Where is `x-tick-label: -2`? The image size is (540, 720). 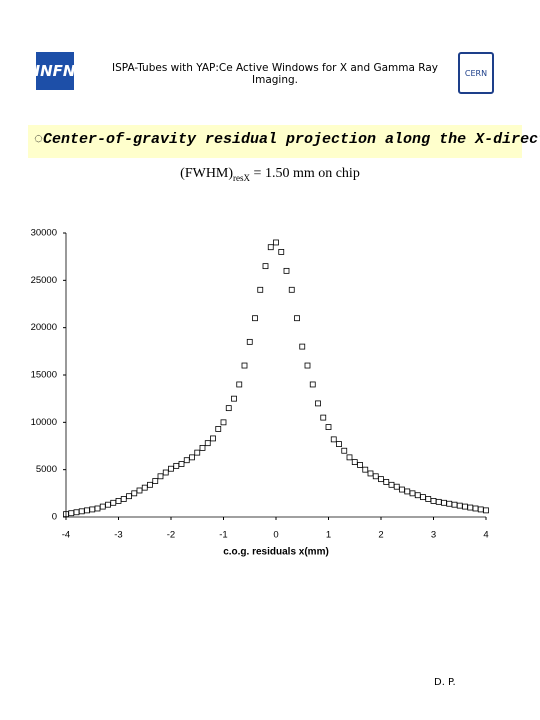
x-tick-label: -2 is located at coordinates (171, 535).